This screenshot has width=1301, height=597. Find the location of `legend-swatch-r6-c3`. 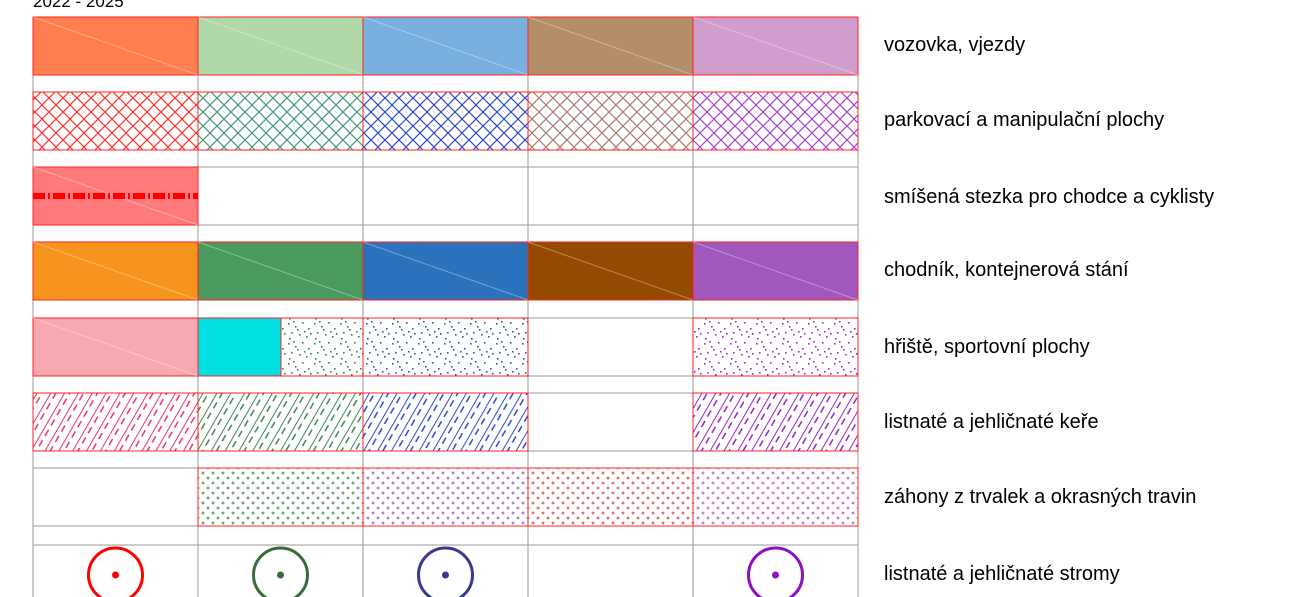

legend-swatch-r6-c3 is located at coordinates (445, 422).